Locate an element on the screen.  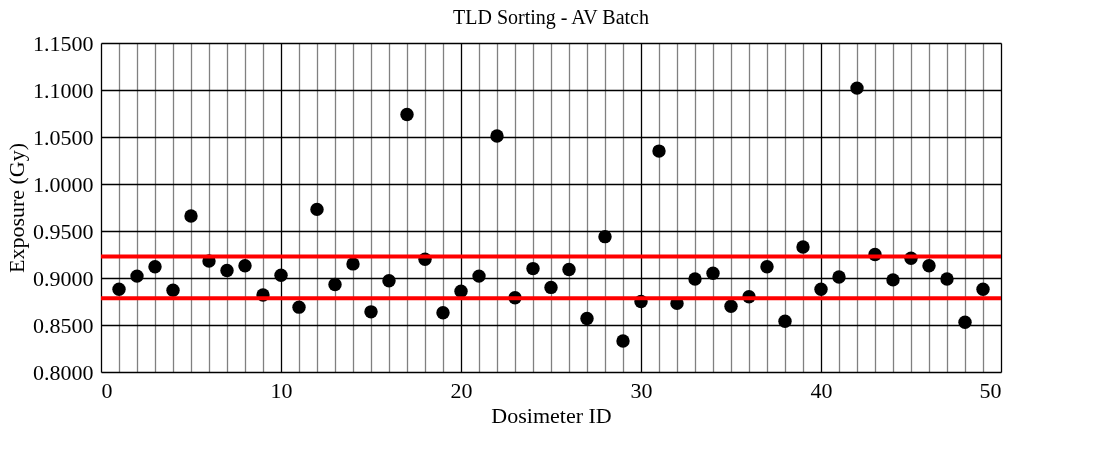
x-tick-label: 30 is located at coordinates (641, 390).